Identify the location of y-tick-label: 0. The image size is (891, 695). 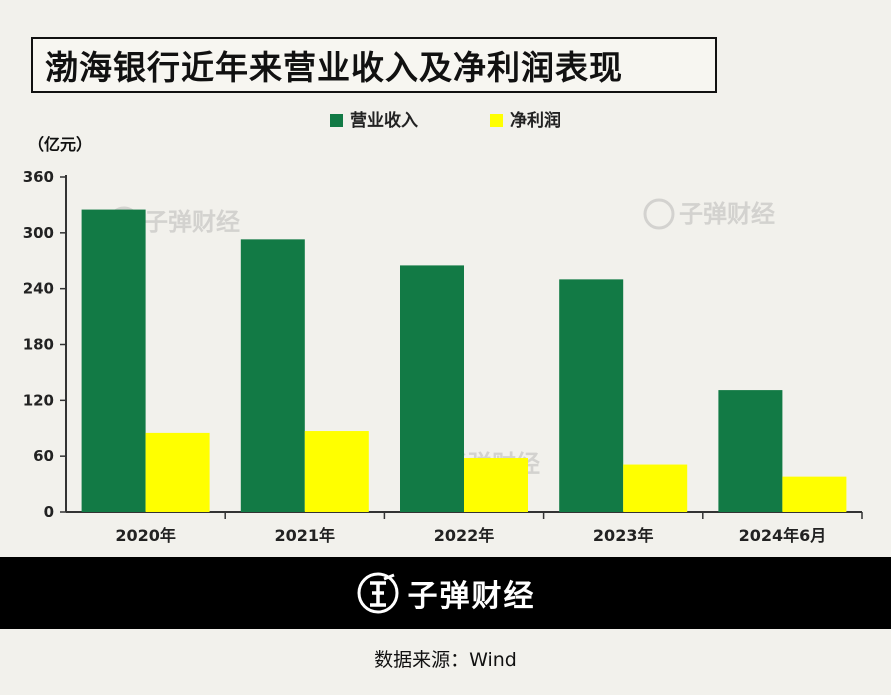
(49, 512).